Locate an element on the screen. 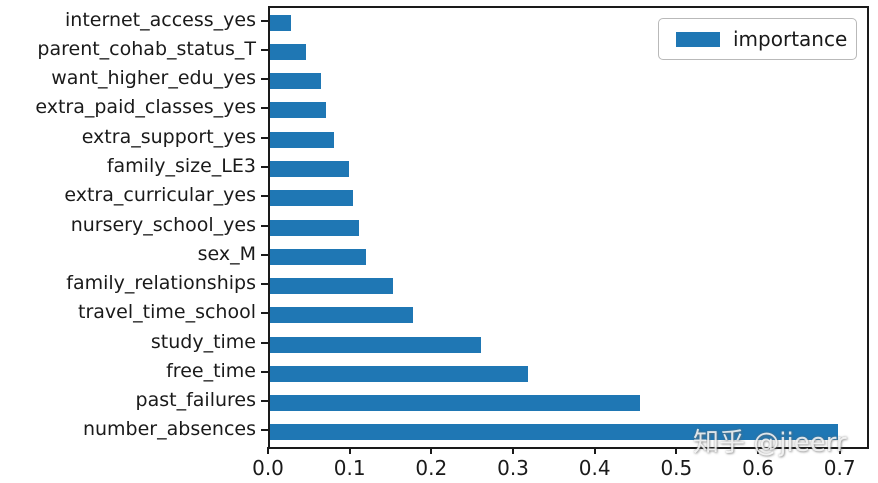 The image size is (878, 483). legend-swatch is located at coordinates (698, 39).